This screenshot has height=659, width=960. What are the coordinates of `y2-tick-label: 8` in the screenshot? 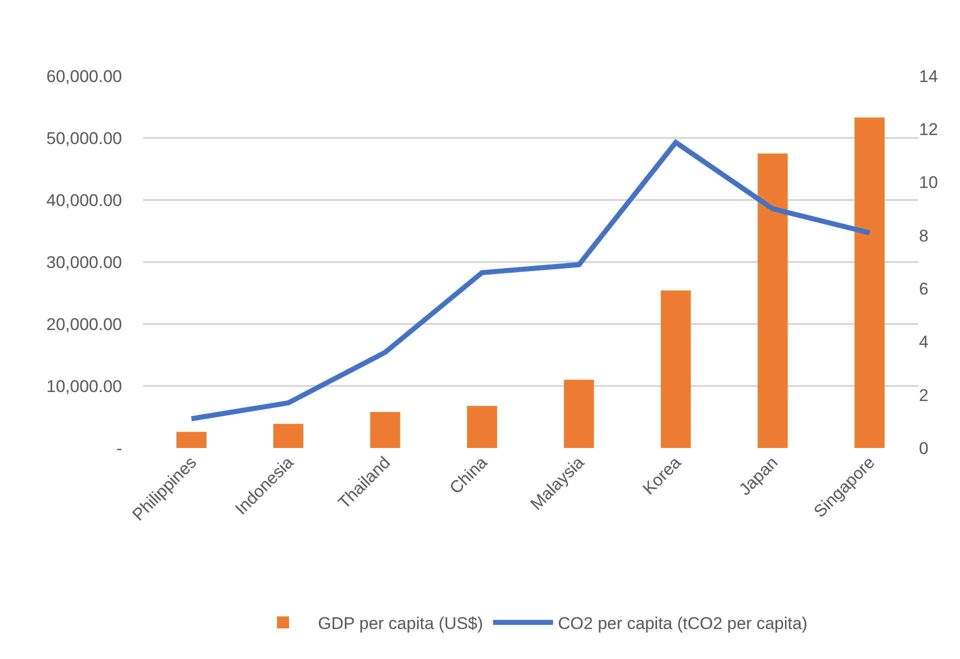 It's located at (923, 236).